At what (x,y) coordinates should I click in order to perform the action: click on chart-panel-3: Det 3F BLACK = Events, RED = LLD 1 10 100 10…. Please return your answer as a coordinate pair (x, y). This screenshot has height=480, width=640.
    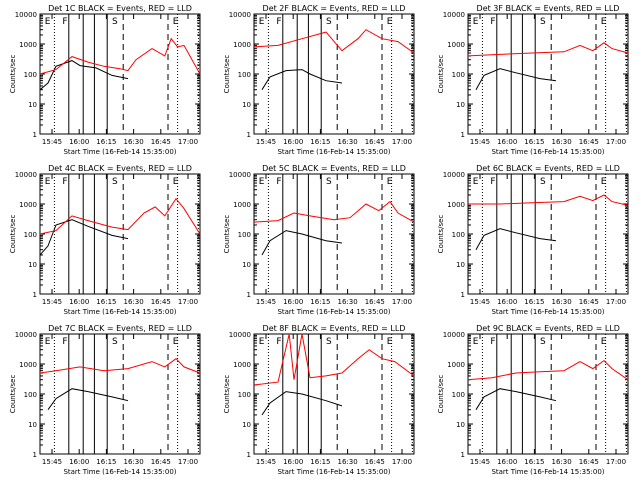
    Looking at the image, I should click on (533, 80).